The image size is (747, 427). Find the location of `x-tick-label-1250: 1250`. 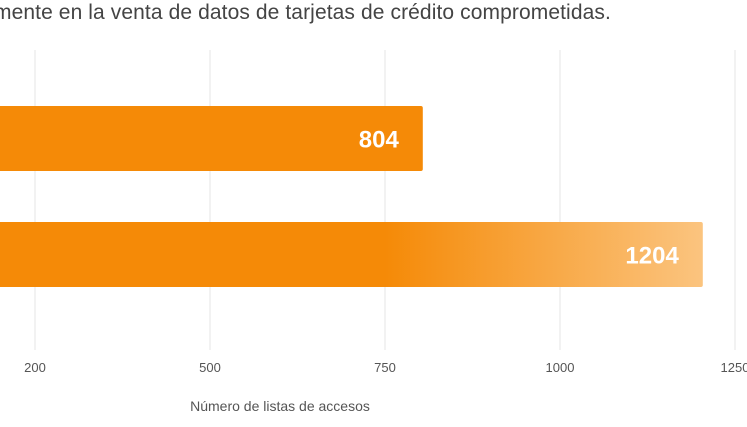

x-tick-label-1250: 1250 is located at coordinates (734, 367).